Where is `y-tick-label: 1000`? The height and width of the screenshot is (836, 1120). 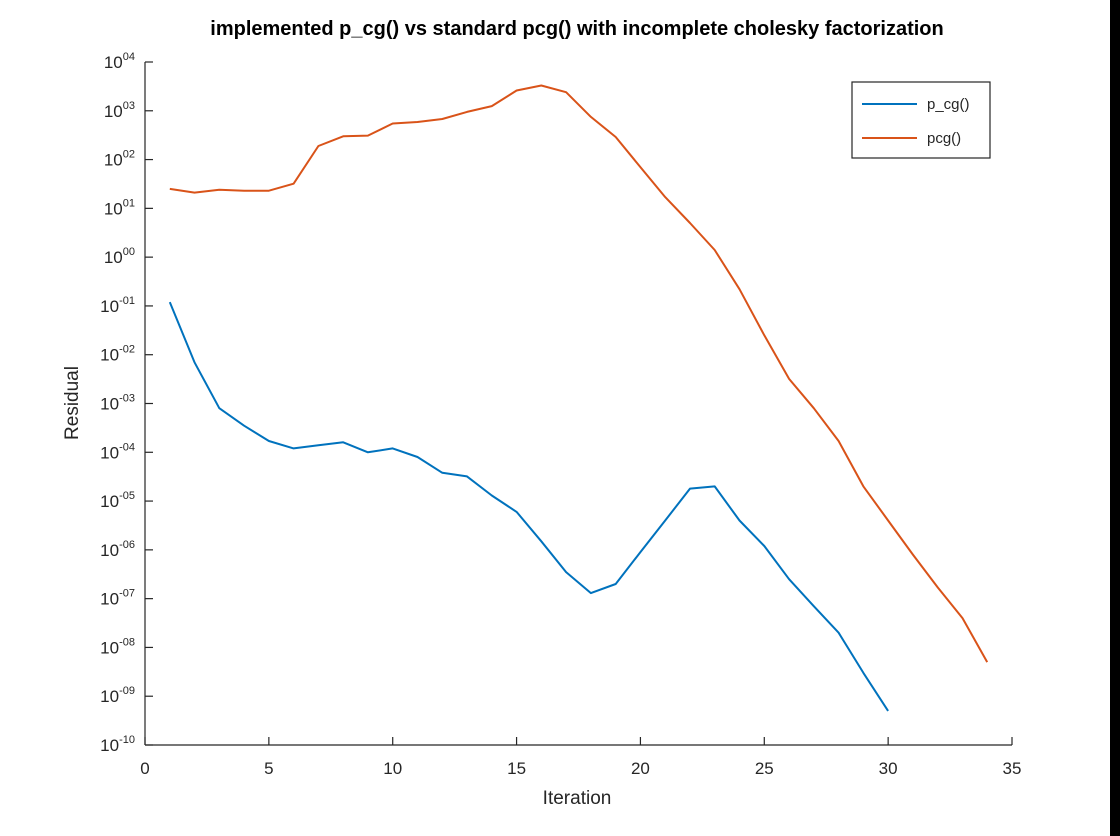
y-tick-label: 1000 is located at coordinates (119, 256).